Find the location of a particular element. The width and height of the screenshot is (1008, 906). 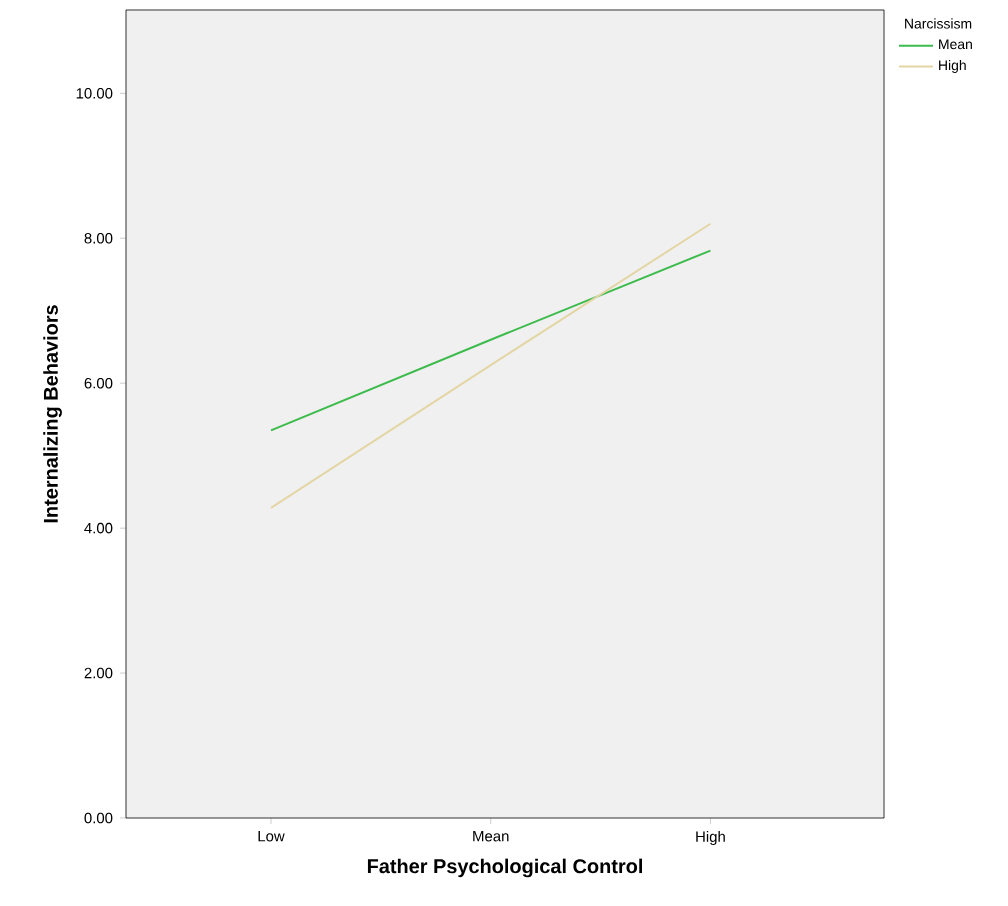

y-axis-title: Internalizing Behaviors is located at coordinates (52, 414).